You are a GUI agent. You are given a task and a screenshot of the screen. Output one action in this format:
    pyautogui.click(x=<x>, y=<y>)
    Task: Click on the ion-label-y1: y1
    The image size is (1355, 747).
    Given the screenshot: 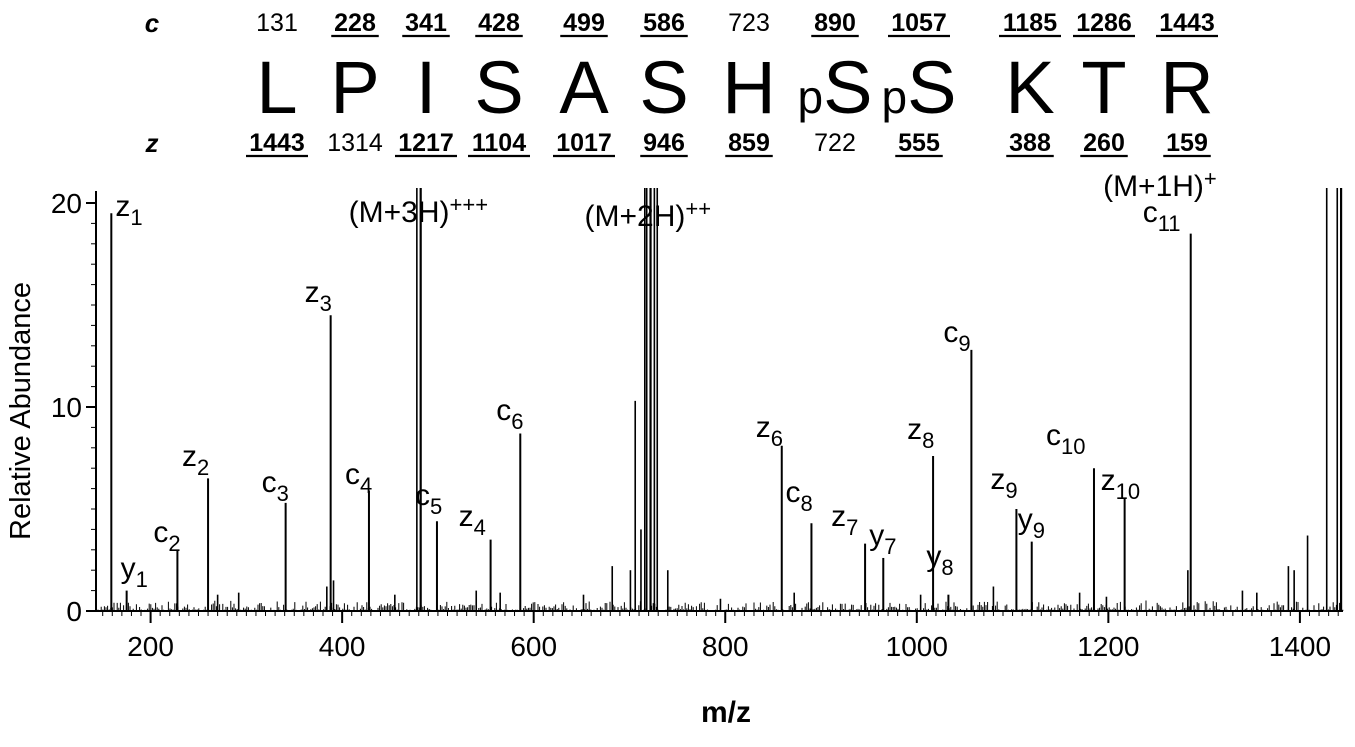 What is the action you would take?
    pyautogui.click(x=134, y=572)
    